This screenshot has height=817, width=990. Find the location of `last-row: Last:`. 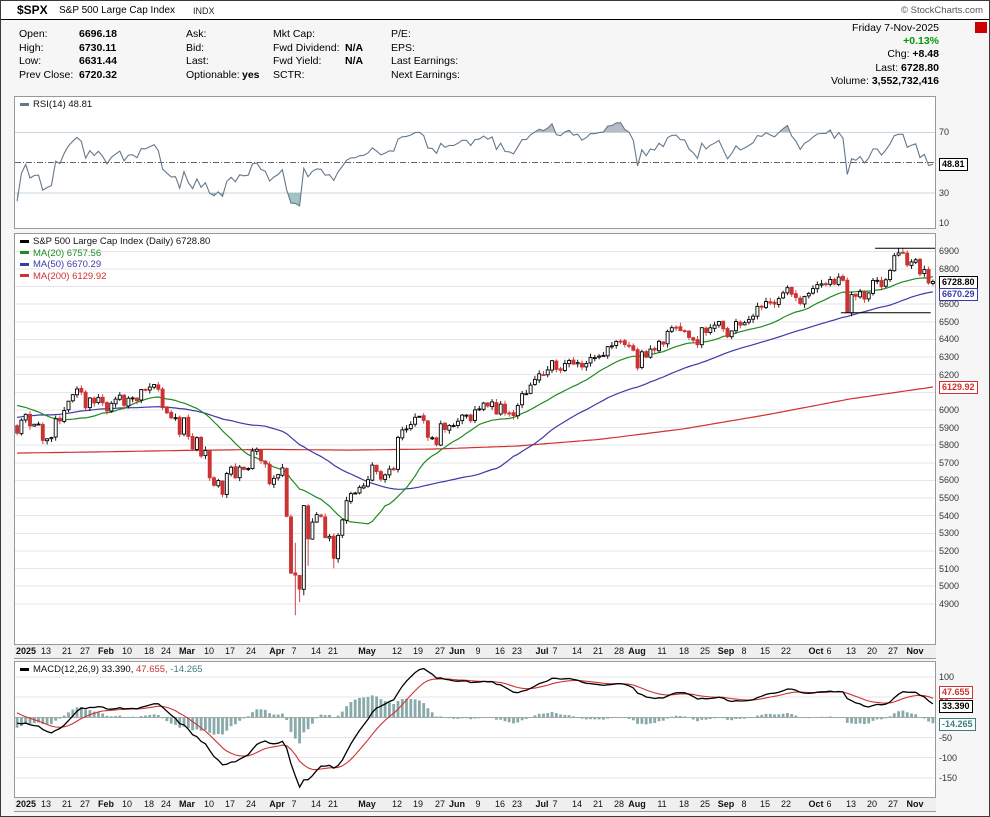

last-row: Last: is located at coordinates (223, 62).